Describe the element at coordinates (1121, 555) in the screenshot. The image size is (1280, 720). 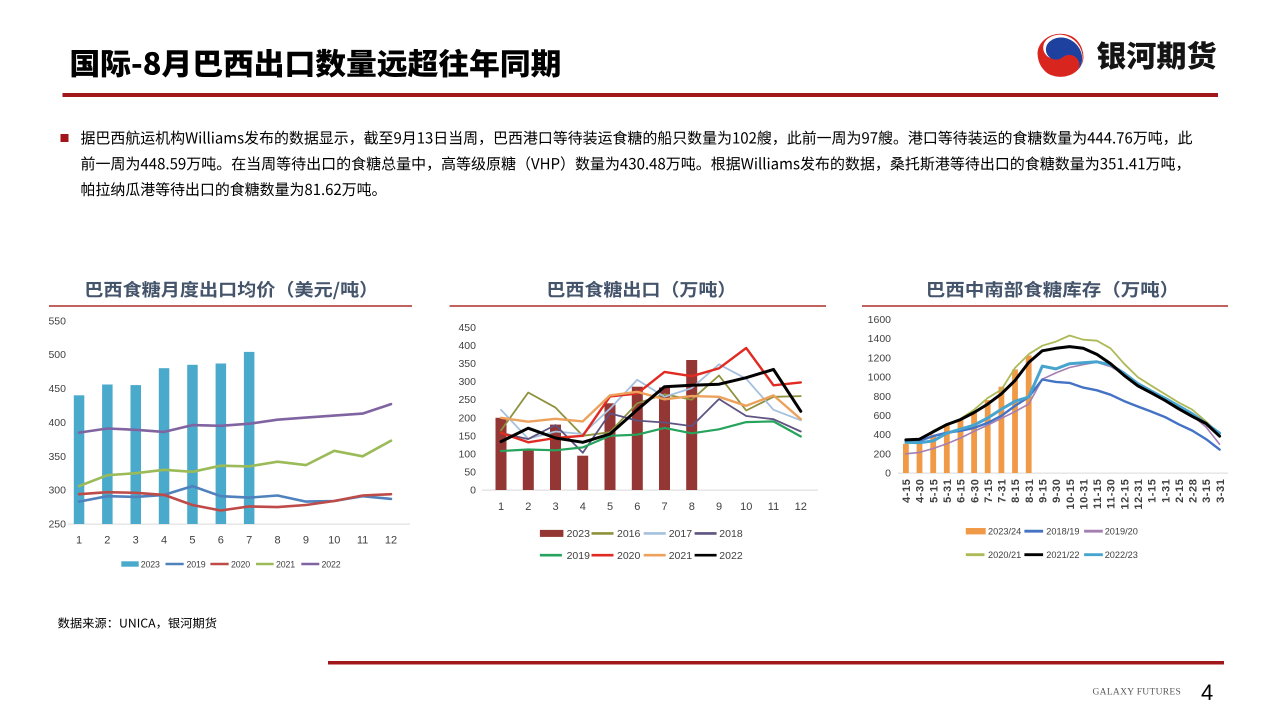
I see `svg-text: 2022/23` at that location.